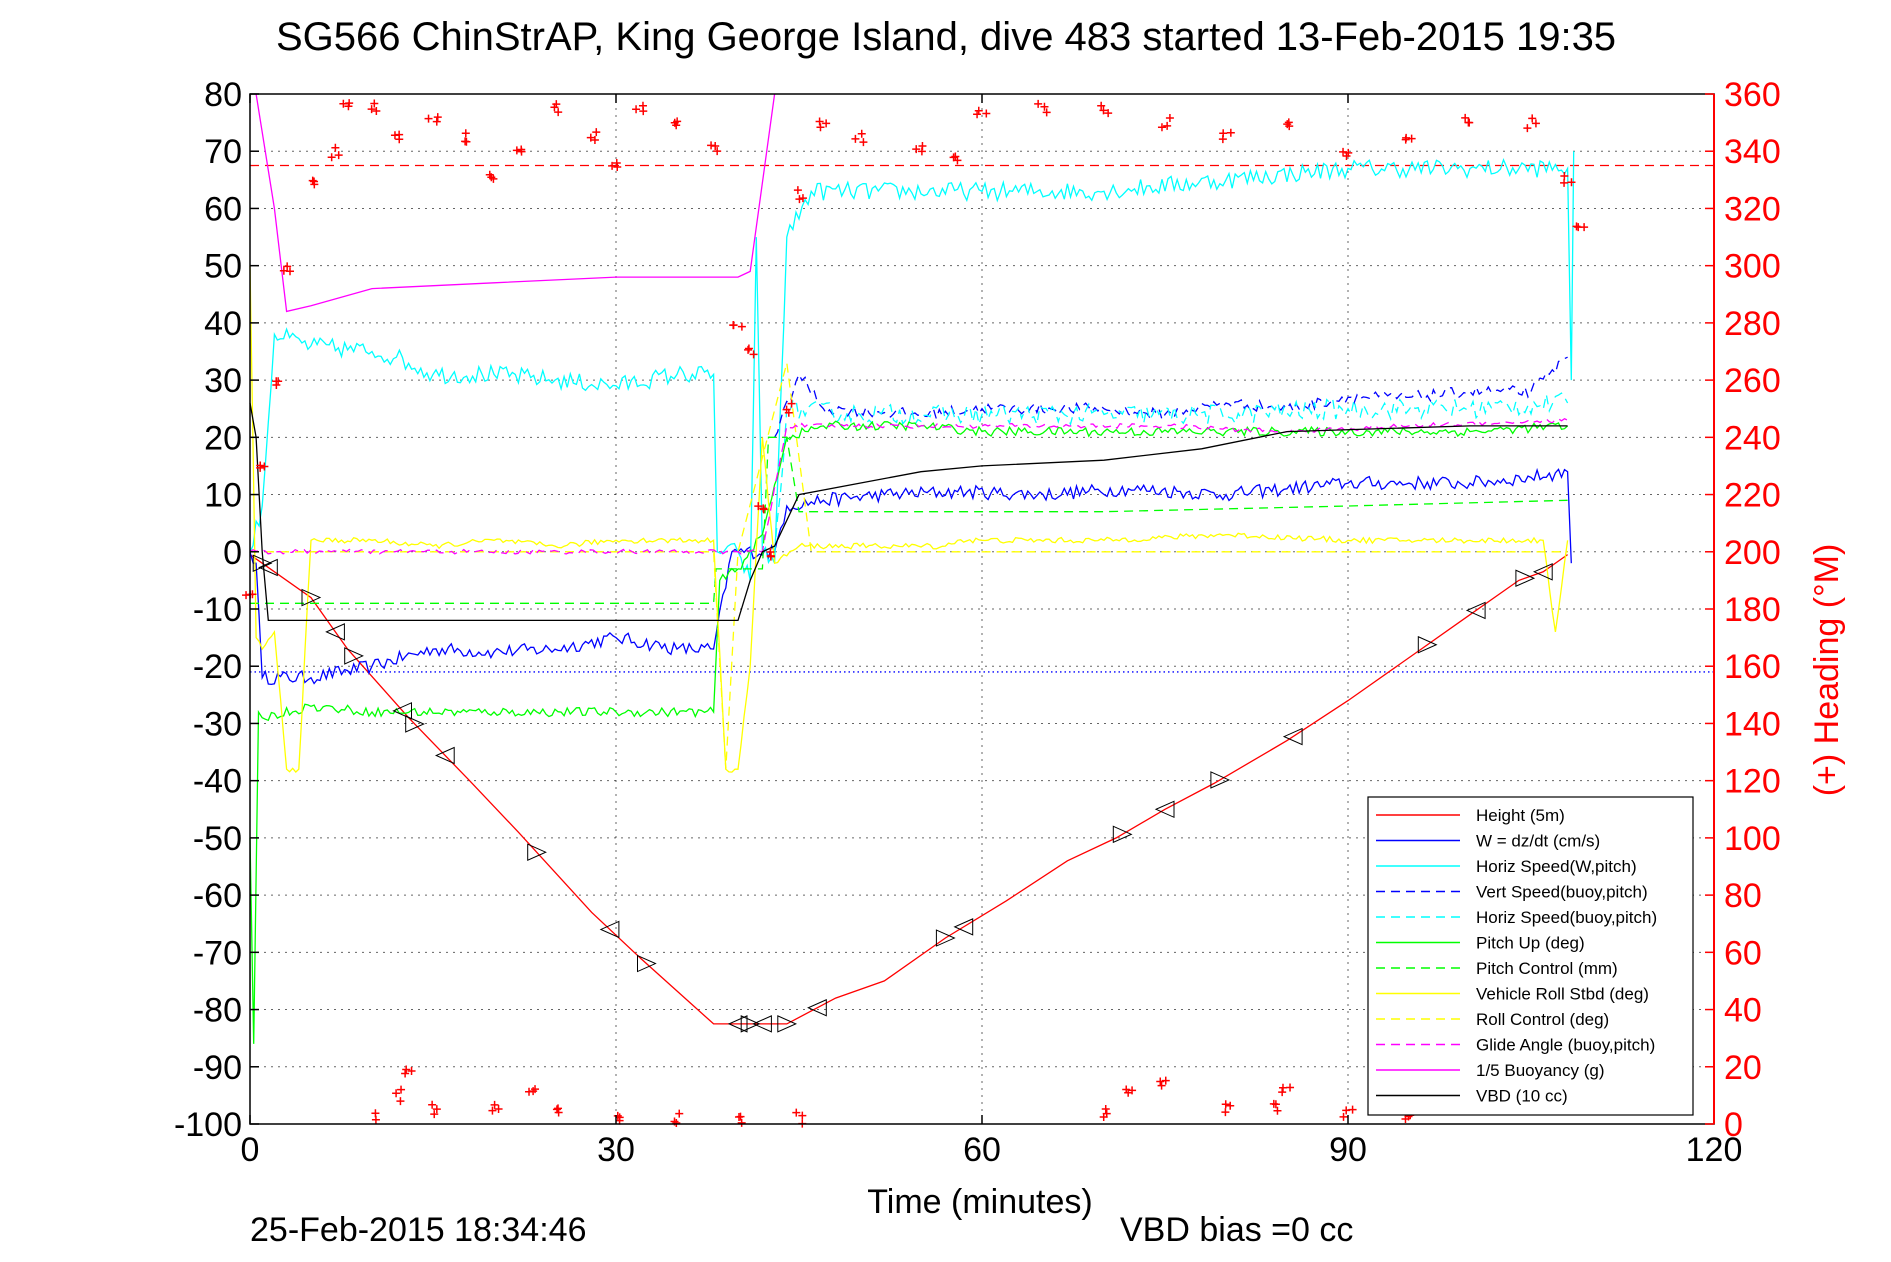 Image resolution: width=1891 pixels, height=1262 pixels. What do you see at coordinates (1562, 892) in the screenshot?
I see `legend-label: Vert Speed(buoy,pitch)` at bounding box center [1562, 892].